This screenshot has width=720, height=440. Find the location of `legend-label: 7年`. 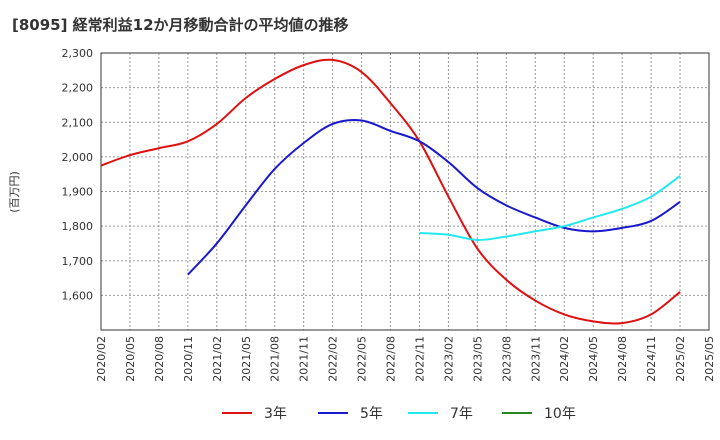

legend-label: 7年 is located at coordinates (461, 414).